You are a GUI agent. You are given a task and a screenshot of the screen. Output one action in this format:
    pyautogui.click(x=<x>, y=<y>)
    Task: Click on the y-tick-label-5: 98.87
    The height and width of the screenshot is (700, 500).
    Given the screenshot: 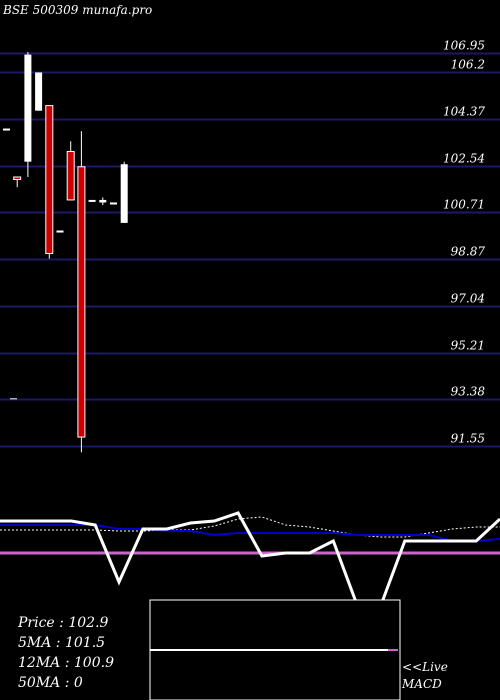 What is the action you would take?
    pyautogui.click(x=468, y=252)
    